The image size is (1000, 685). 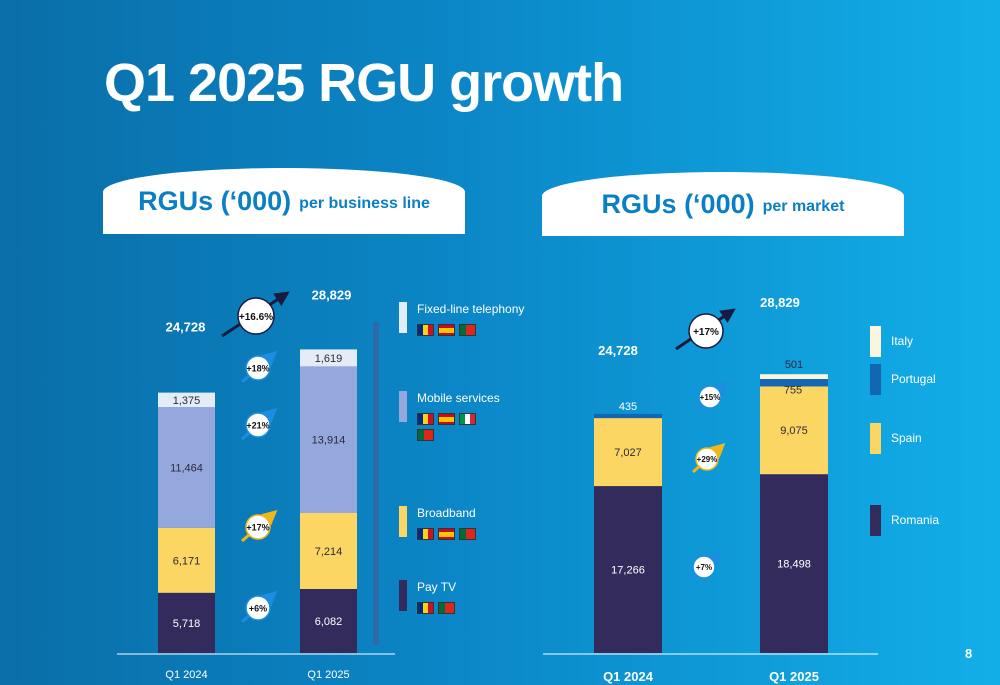 I want to click on legend-label: Broadband, so click(x=446, y=513).